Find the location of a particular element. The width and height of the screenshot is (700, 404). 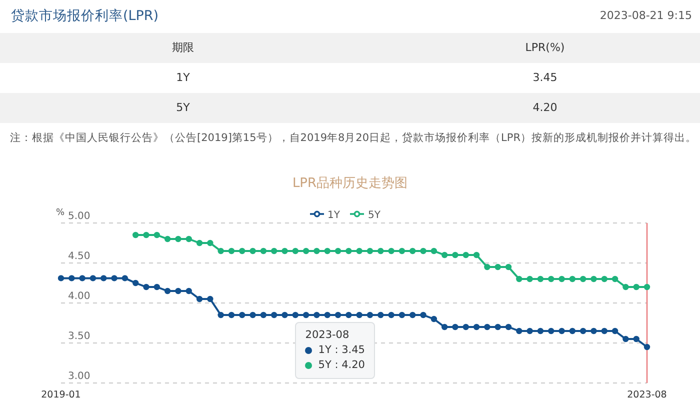

tooltip-panel: 2023-08 1Y : 3.45 5Y : 4.20 is located at coordinates (335, 350).